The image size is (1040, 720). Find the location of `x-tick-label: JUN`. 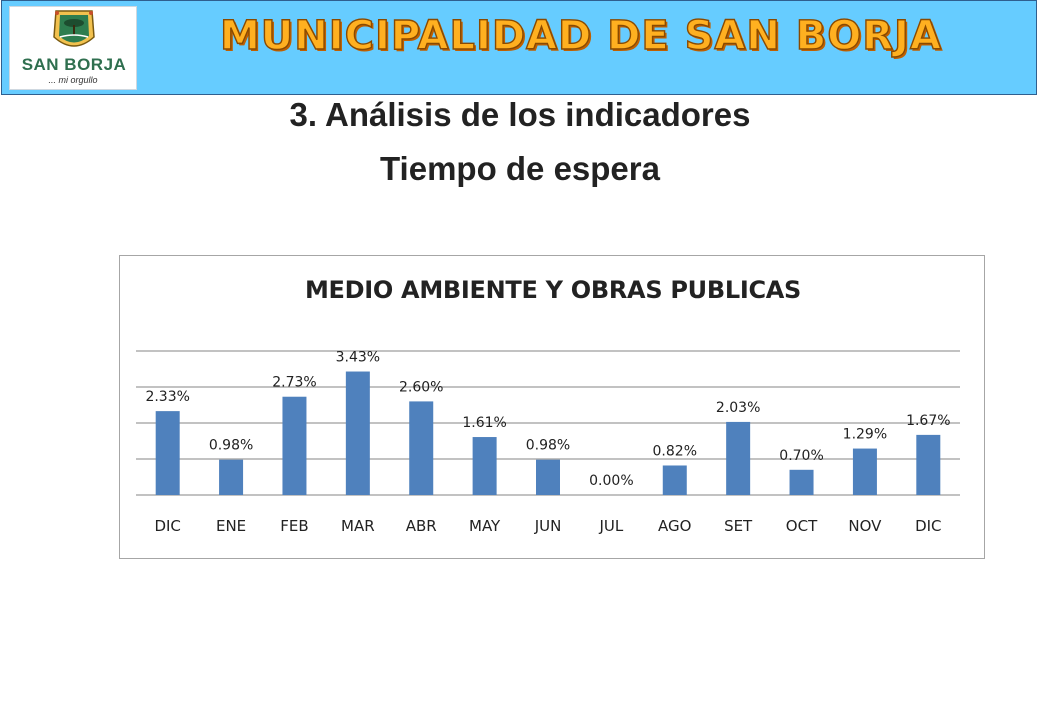

x-tick-label: JUN is located at coordinates (548, 526).